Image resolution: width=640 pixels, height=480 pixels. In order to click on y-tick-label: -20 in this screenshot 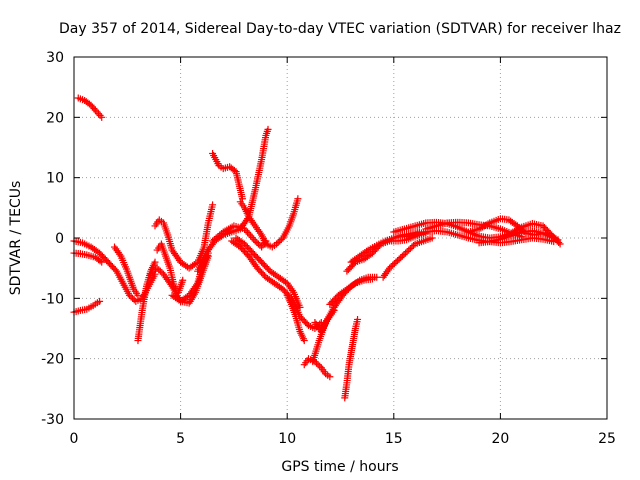, I will do `click(52, 360)`.